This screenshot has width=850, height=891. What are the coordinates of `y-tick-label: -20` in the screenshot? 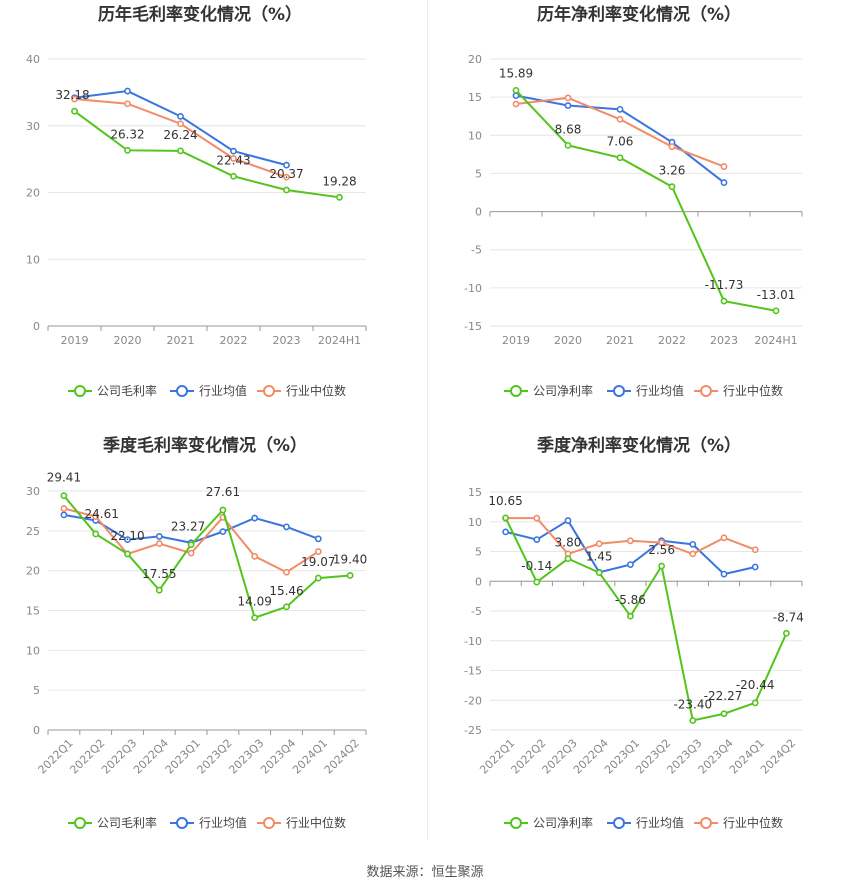 It's located at (473, 700).